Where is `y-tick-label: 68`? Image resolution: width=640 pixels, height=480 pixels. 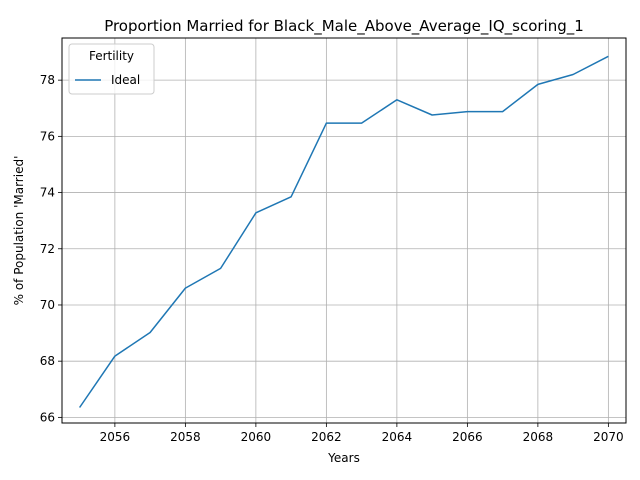 y-tick-label: 68 is located at coordinates (47, 361).